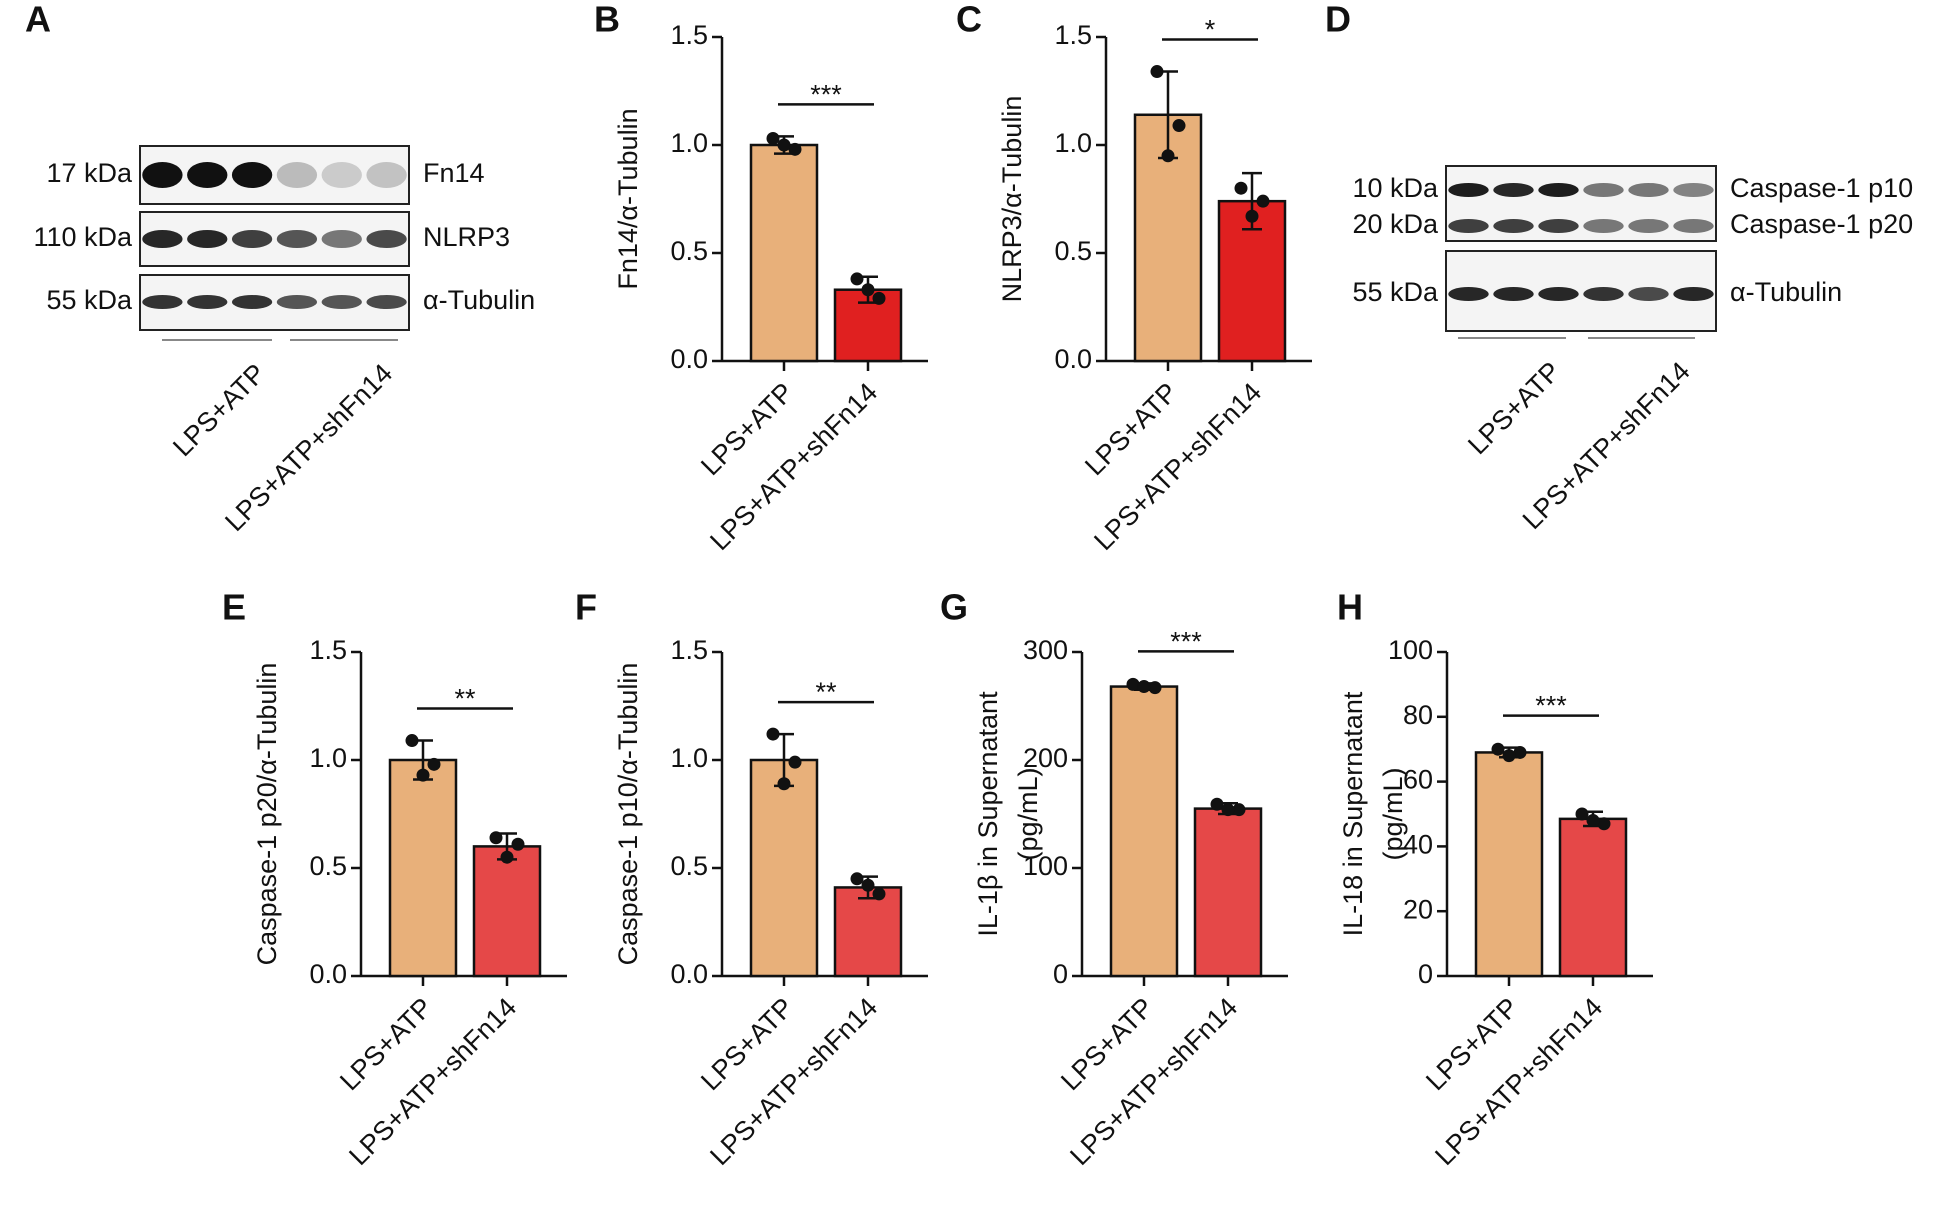 Image resolution: width=1960 pixels, height=1225 pixels. What do you see at coordinates (628, 814) in the screenshot?
I see `y-axis-label: Caspase-1 p10/α-Tubulin` at bounding box center [628, 814].